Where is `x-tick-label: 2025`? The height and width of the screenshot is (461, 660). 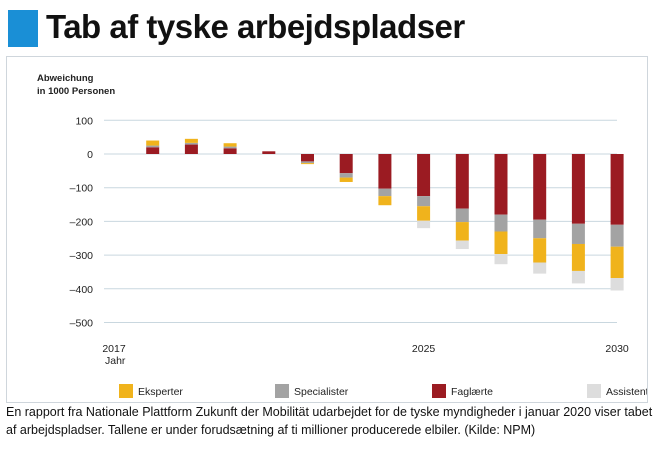 x-tick-label: 2025 is located at coordinates (424, 349).